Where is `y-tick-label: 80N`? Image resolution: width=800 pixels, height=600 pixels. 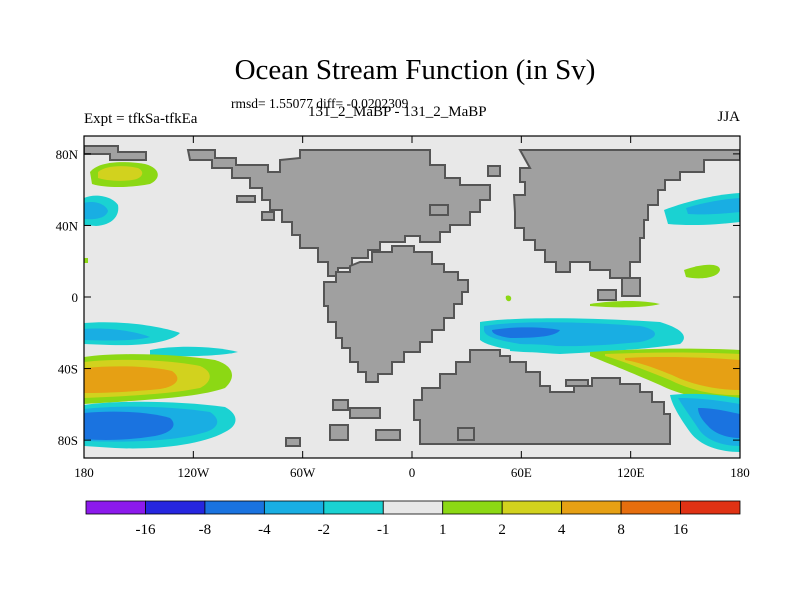 y-tick-label: 80N is located at coordinates (67, 154).